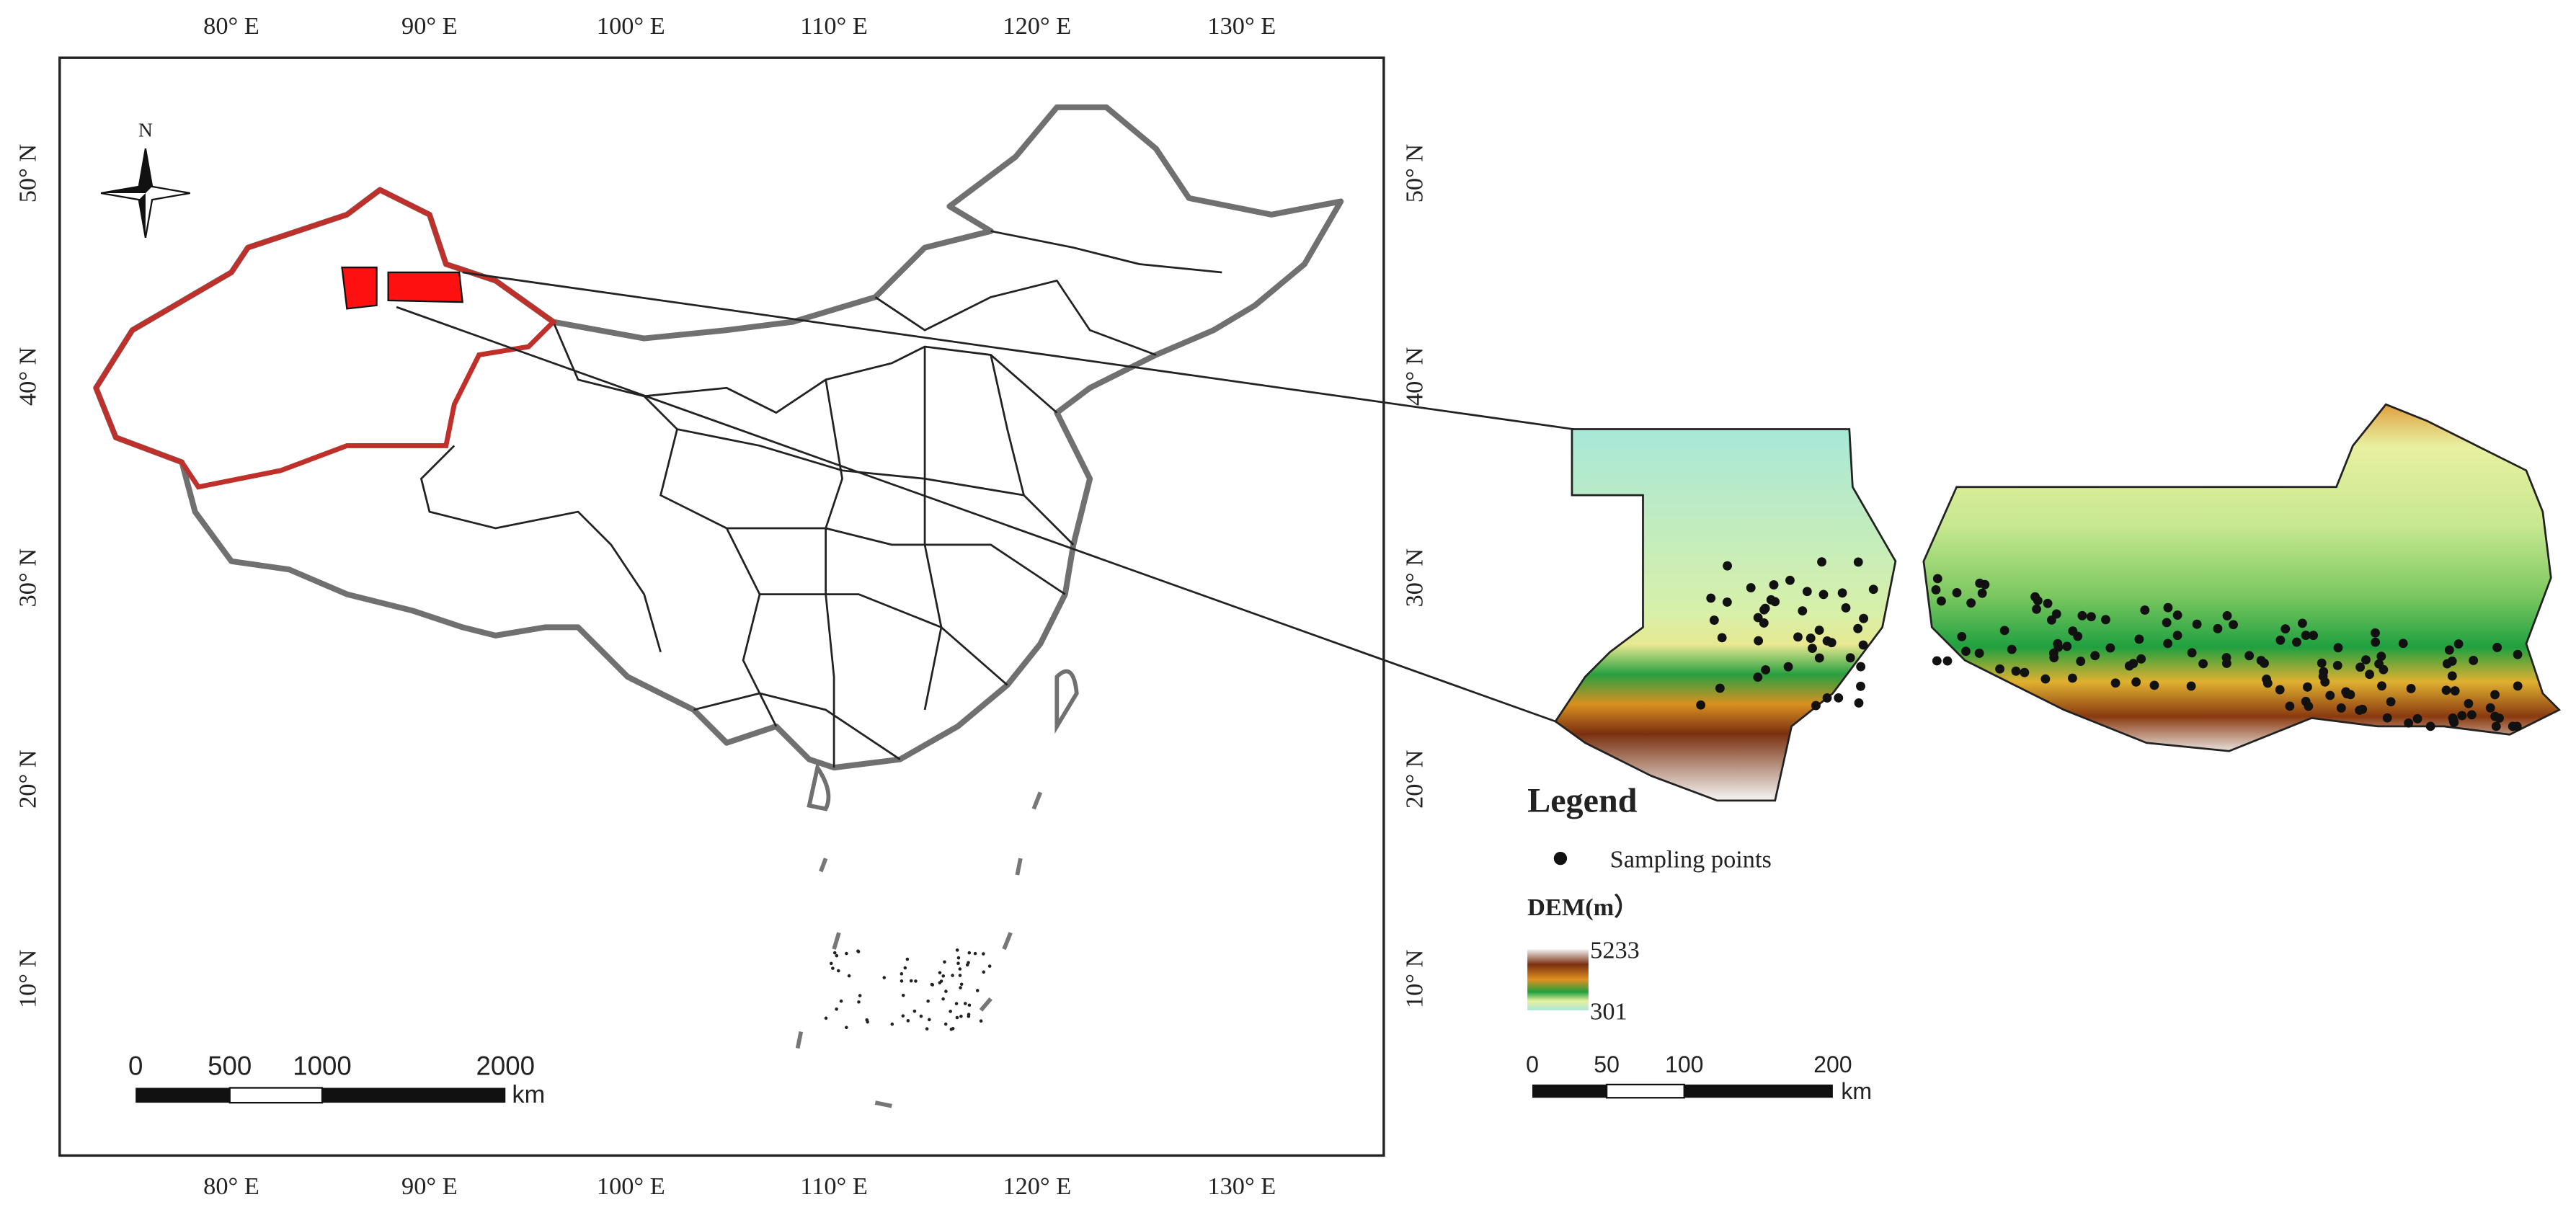 This screenshot has height=1210, width=2576. What do you see at coordinates (1608, 1011) in the screenshot?
I see `dem-min: 301` at bounding box center [1608, 1011].